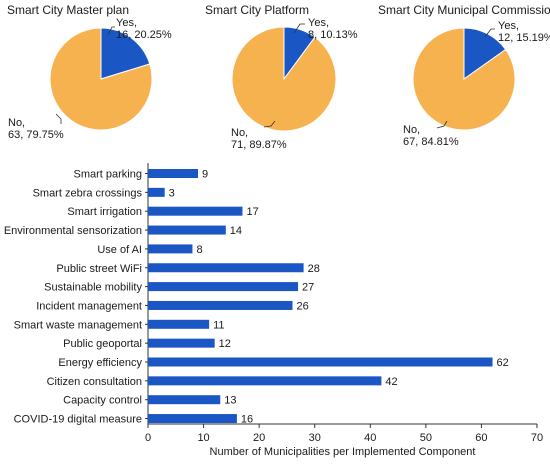  Describe the element at coordinates (203, 438) in the screenshot. I see `x-tick-label: 10` at that location.